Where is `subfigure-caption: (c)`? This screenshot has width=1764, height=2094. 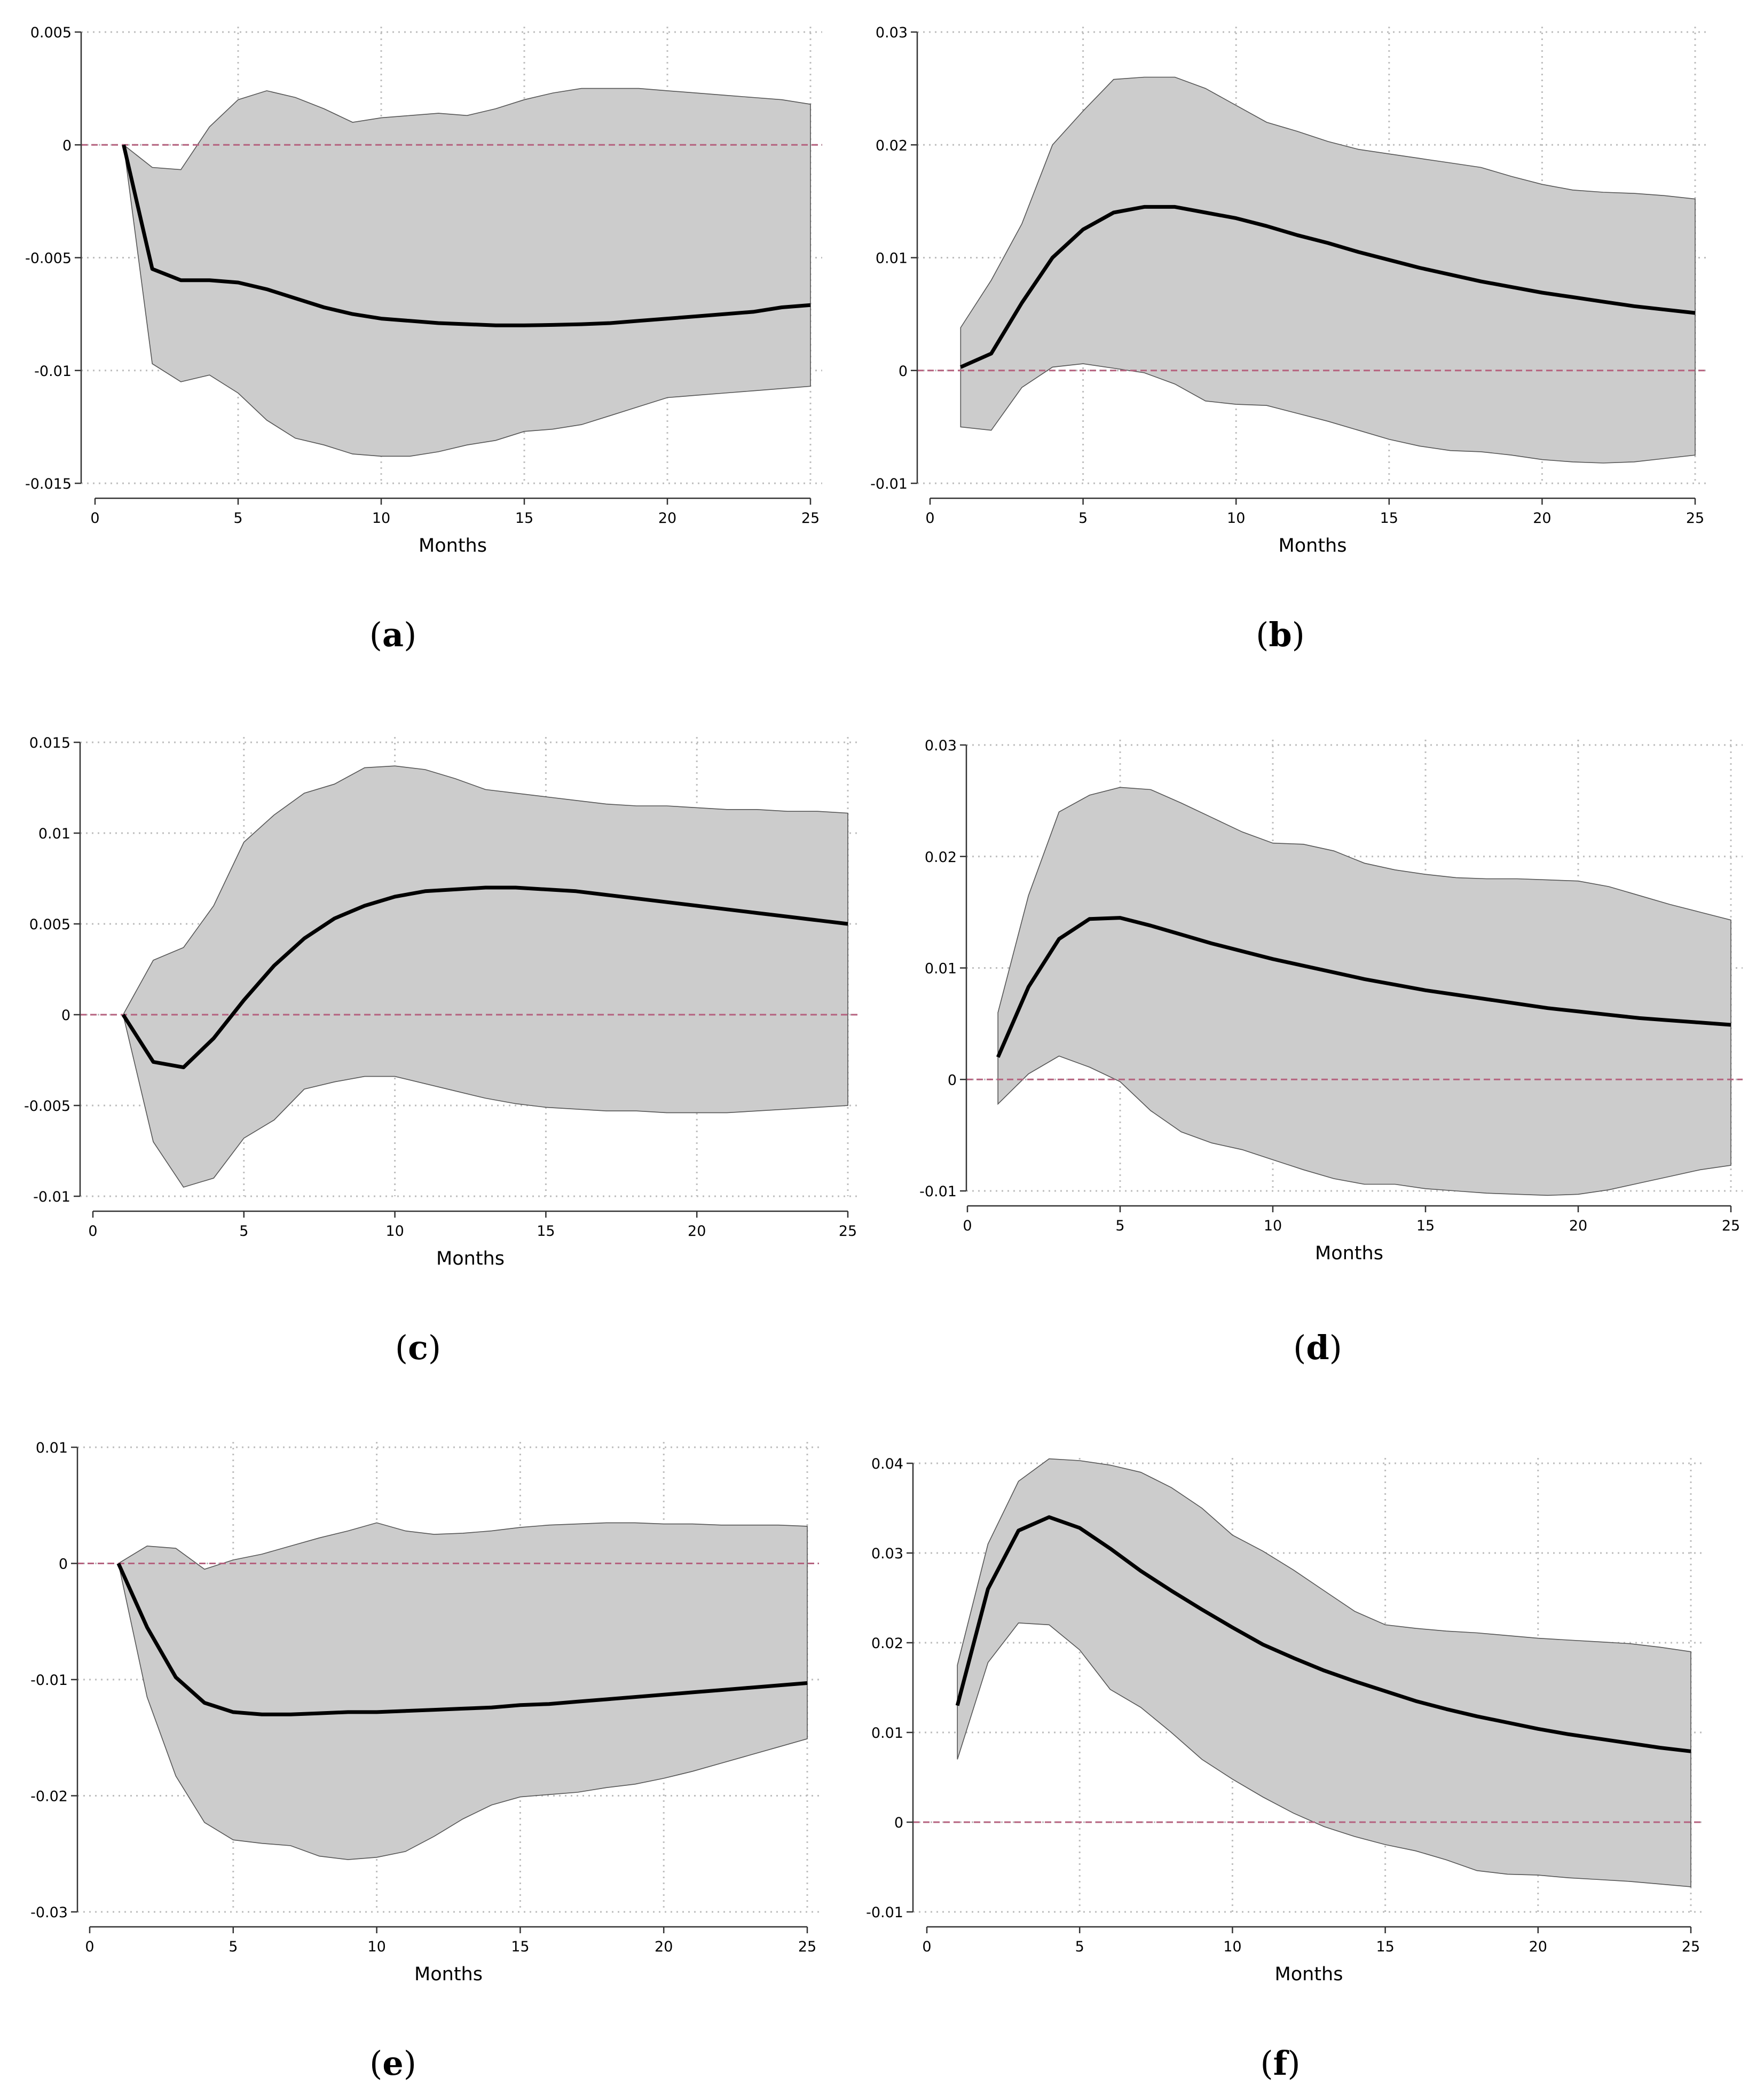 subfigure-caption: (c) is located at coordinates (418, 1347).